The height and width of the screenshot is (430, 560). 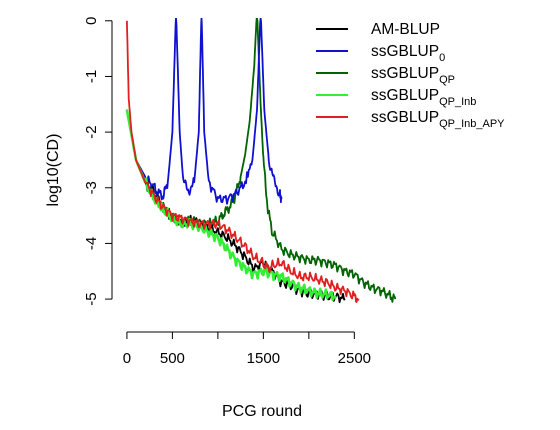 I want to click on y-tick-label: -5, so click(x=91, y=298).